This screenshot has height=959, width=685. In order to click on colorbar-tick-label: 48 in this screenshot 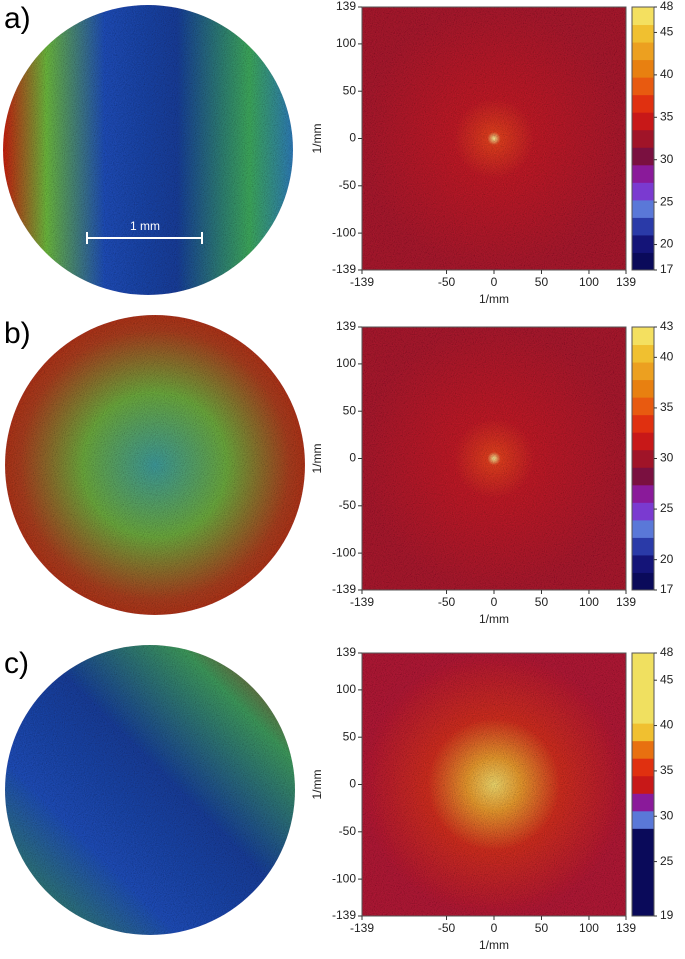, I will do `click(667, 6)`.